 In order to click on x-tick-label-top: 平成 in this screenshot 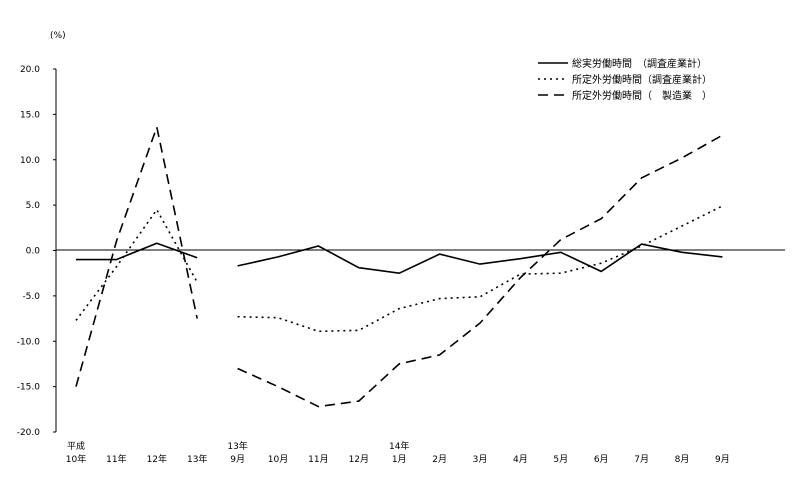, I will do `click(76, 446)`.